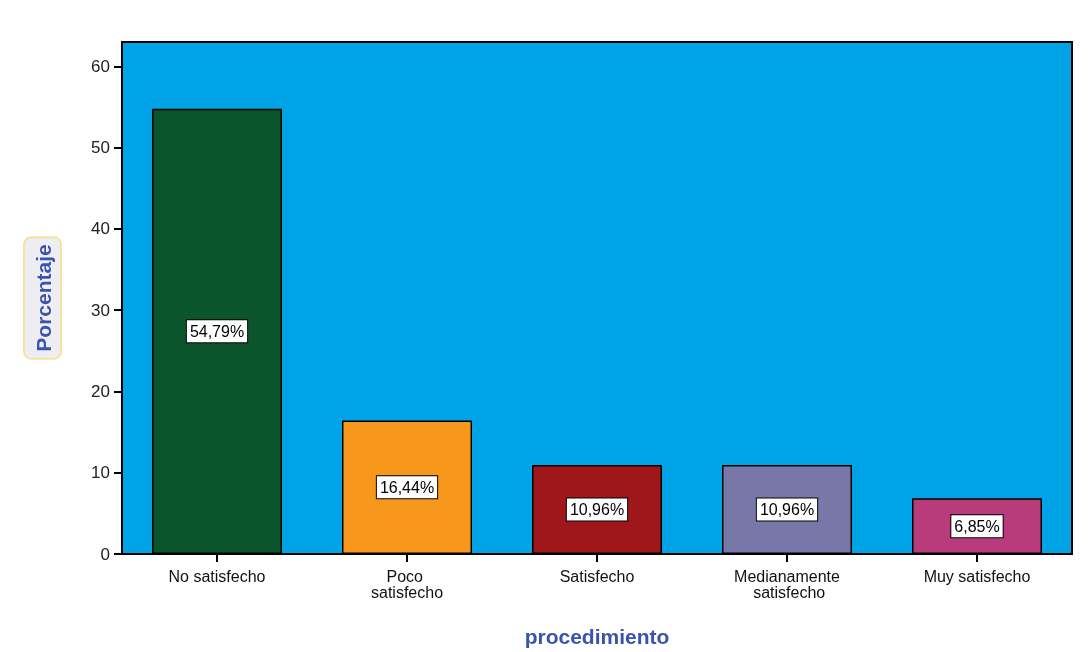 This screenshot has height=652, width=1090. Describe the element at coordinates (100, 391) in the screenshot. I see `y-tick-label: 20` at that location.